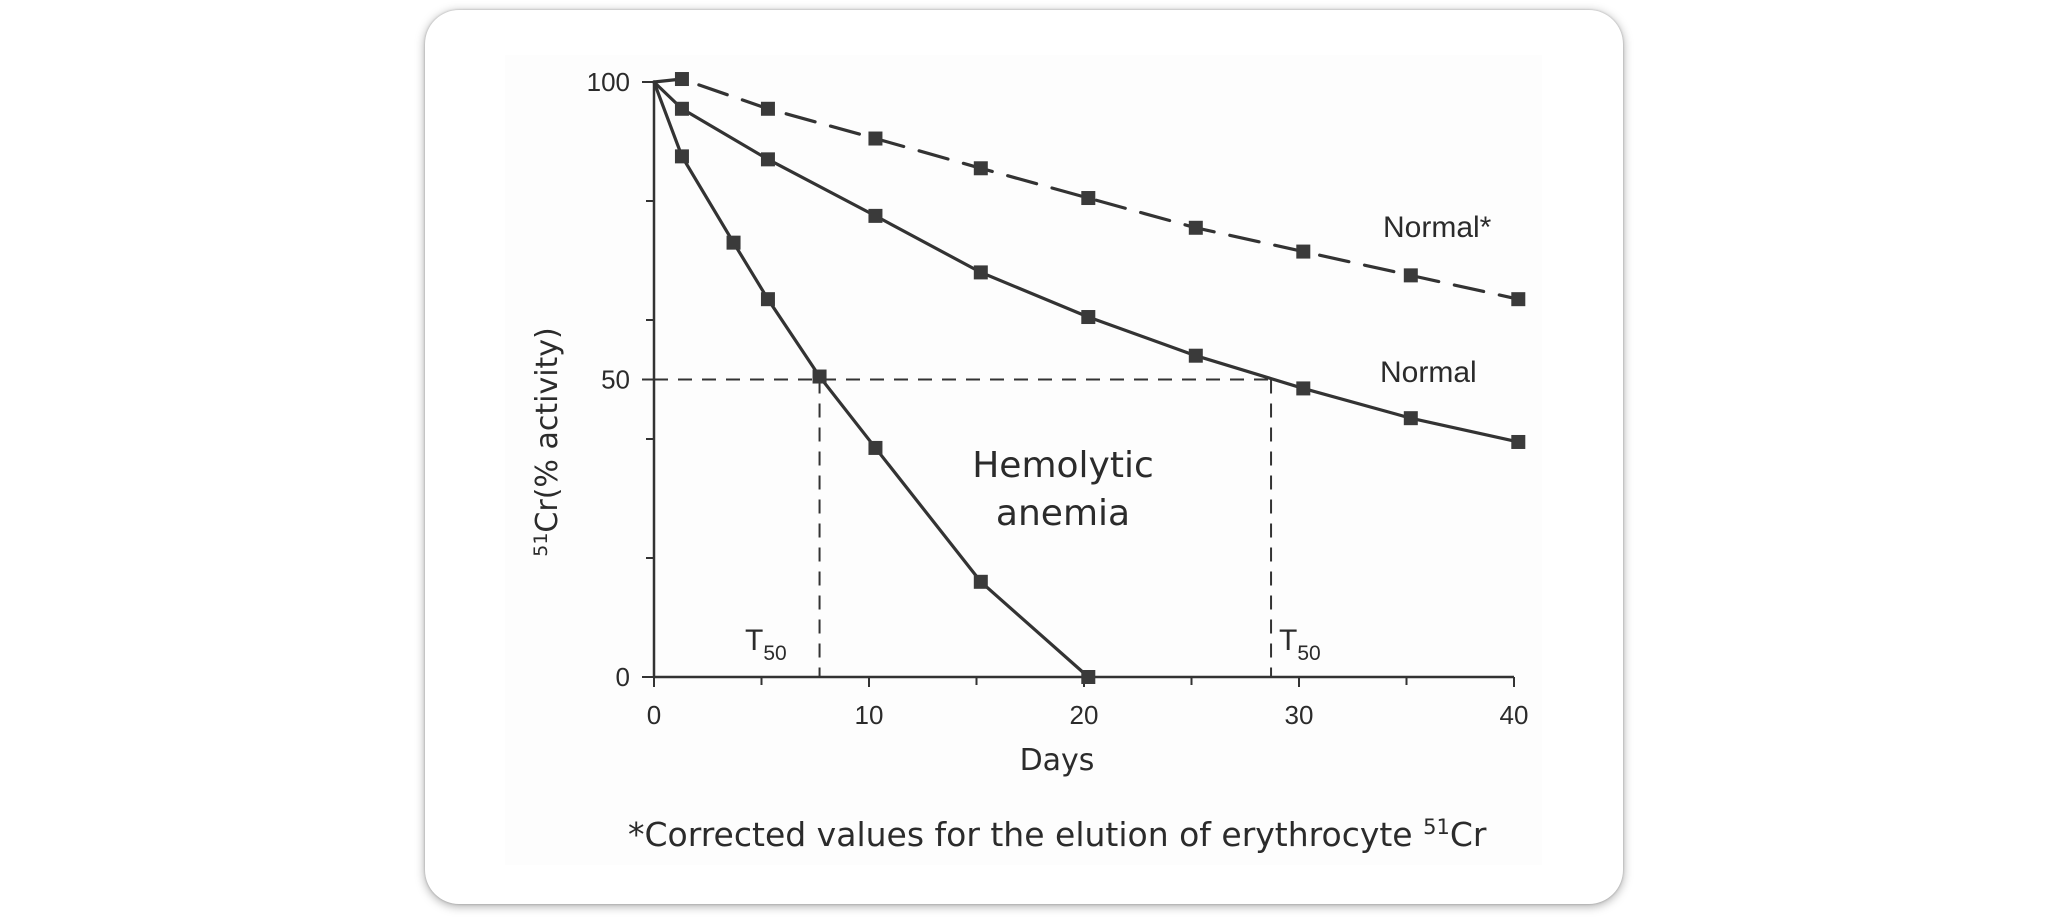  What do you see at coordinates (963, 527) in the screenshot?
I see `t50-guides` at bounding box center [963, 527].